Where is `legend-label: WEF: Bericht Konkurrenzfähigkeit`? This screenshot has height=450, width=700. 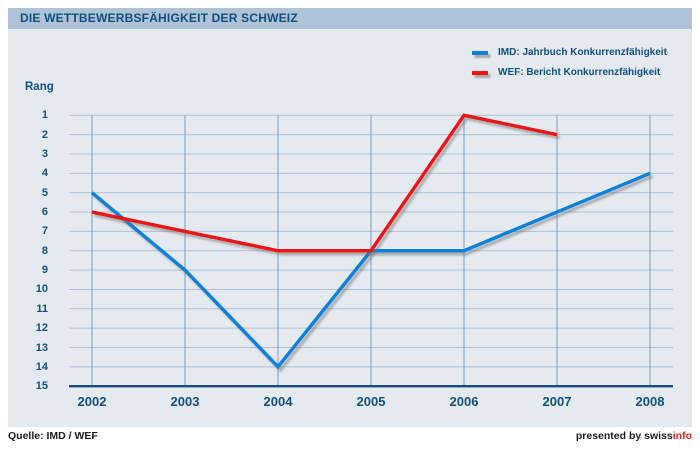 legend-label: WEF: Bericht Konkurrenzfähigkeit is located at coordinates (579, 72).